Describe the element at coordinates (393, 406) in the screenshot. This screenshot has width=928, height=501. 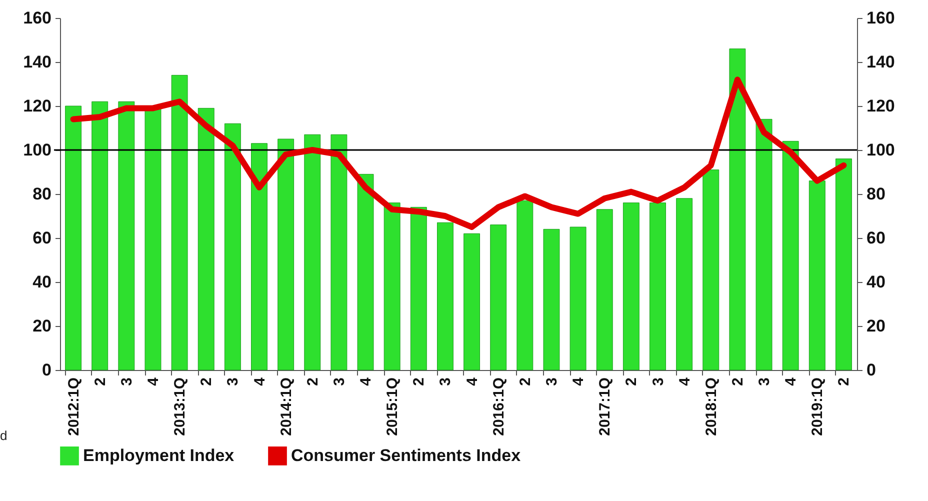
I see `x-tick-label: 2015:1Q` at that location.